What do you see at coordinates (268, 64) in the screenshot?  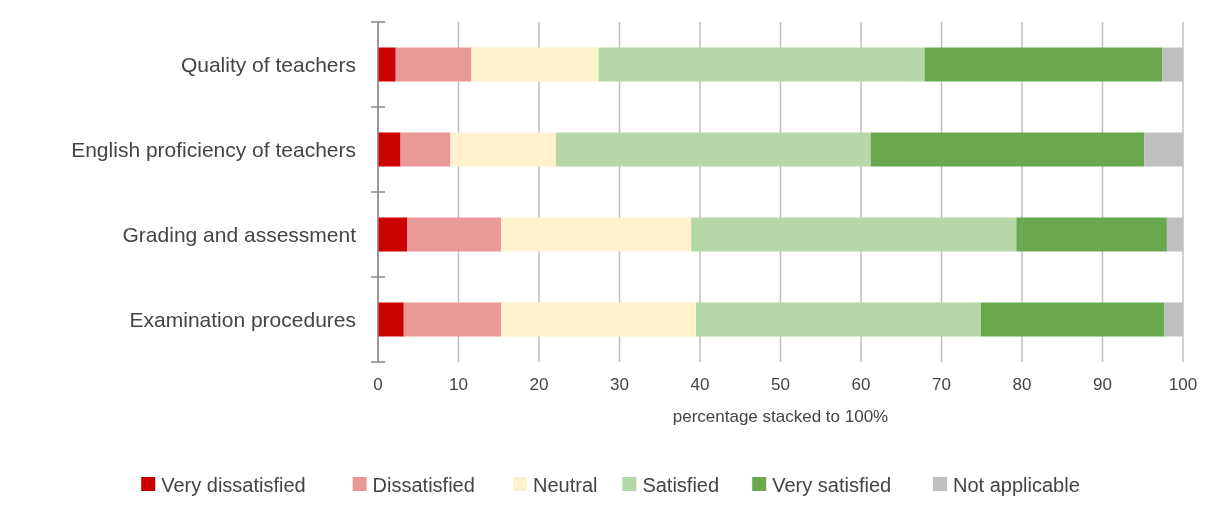 I see `y-tick-label: Quality of teachers` at bounding box center [268, 64].